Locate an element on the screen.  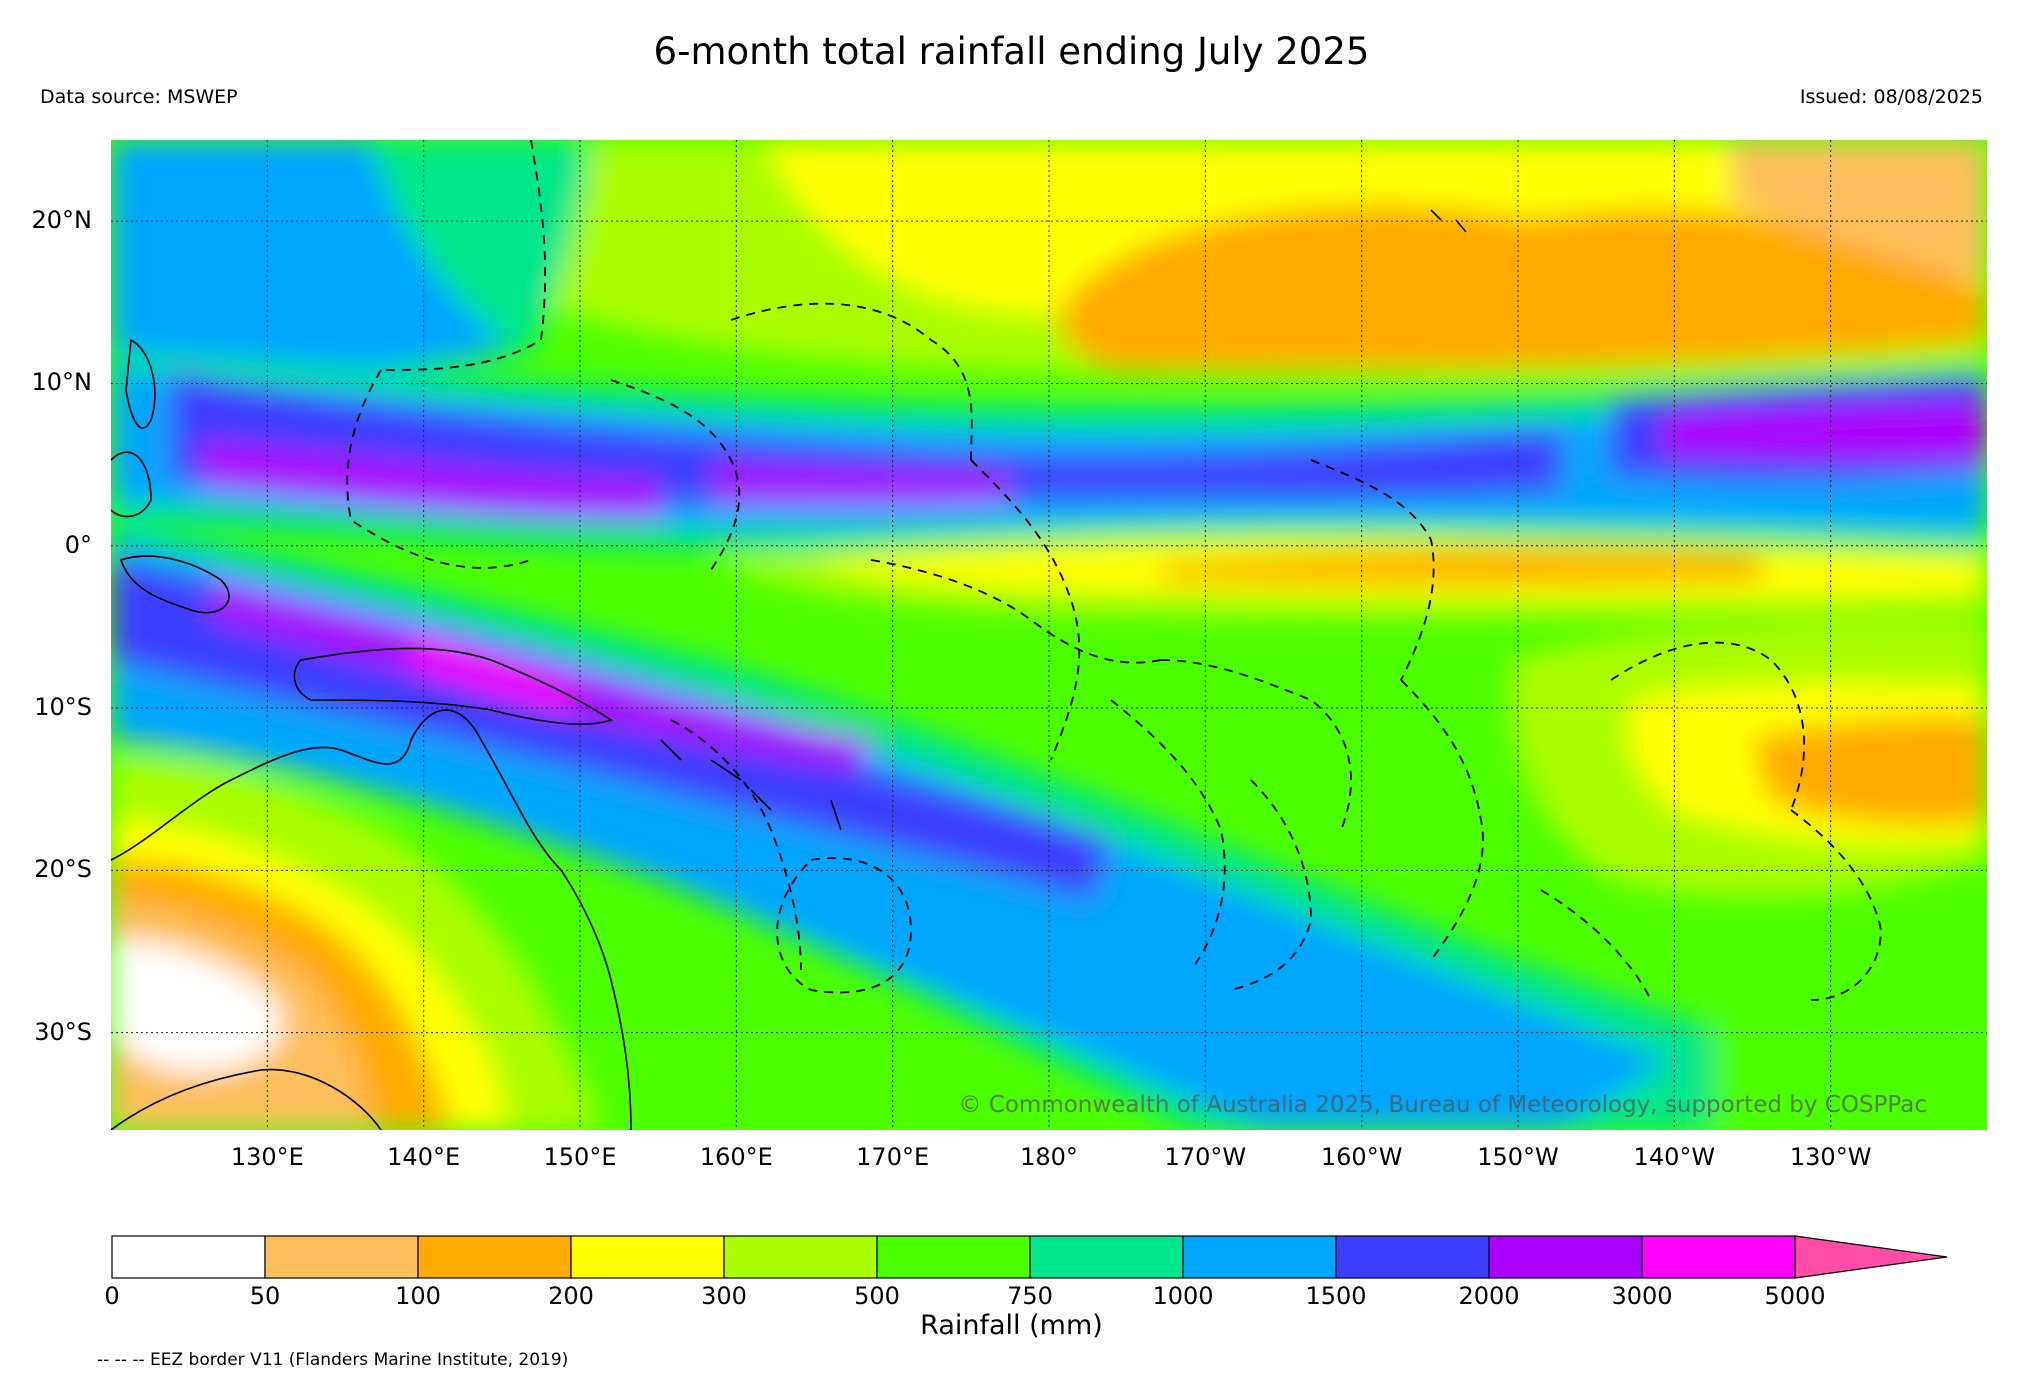
lon-label: 160°E is located at coordinates (736, 1157).